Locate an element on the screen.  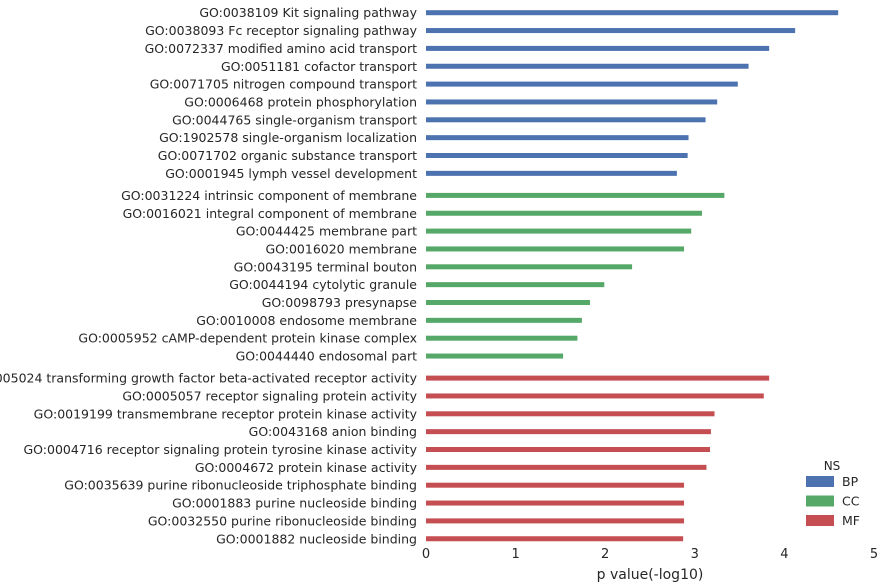
y-tick-label: GO:0043168 anion binding is located at coordinates (333, 431).